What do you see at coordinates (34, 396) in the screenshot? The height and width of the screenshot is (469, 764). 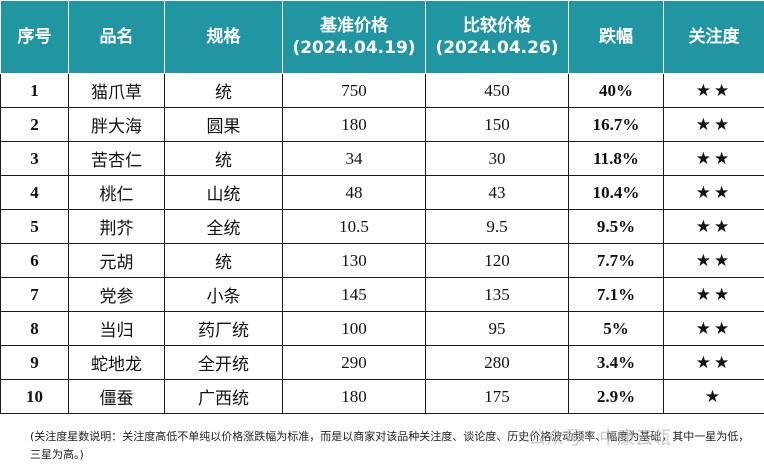 I see `cell-index: 10` at bounding box center [34, 396].